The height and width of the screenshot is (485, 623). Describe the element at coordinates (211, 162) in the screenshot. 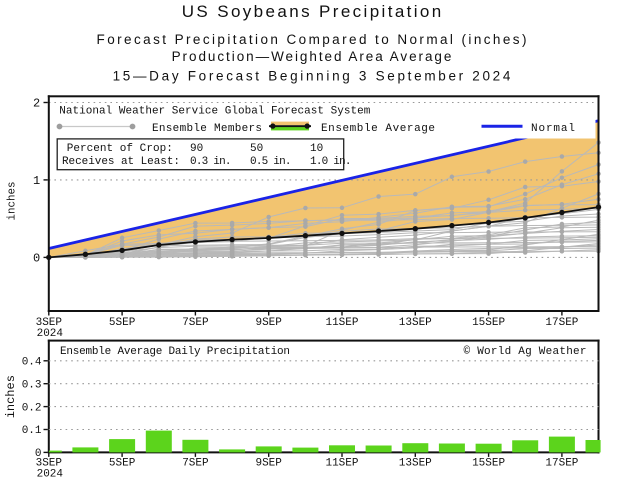

I see `svg-text: 0.3 in.` at that location.